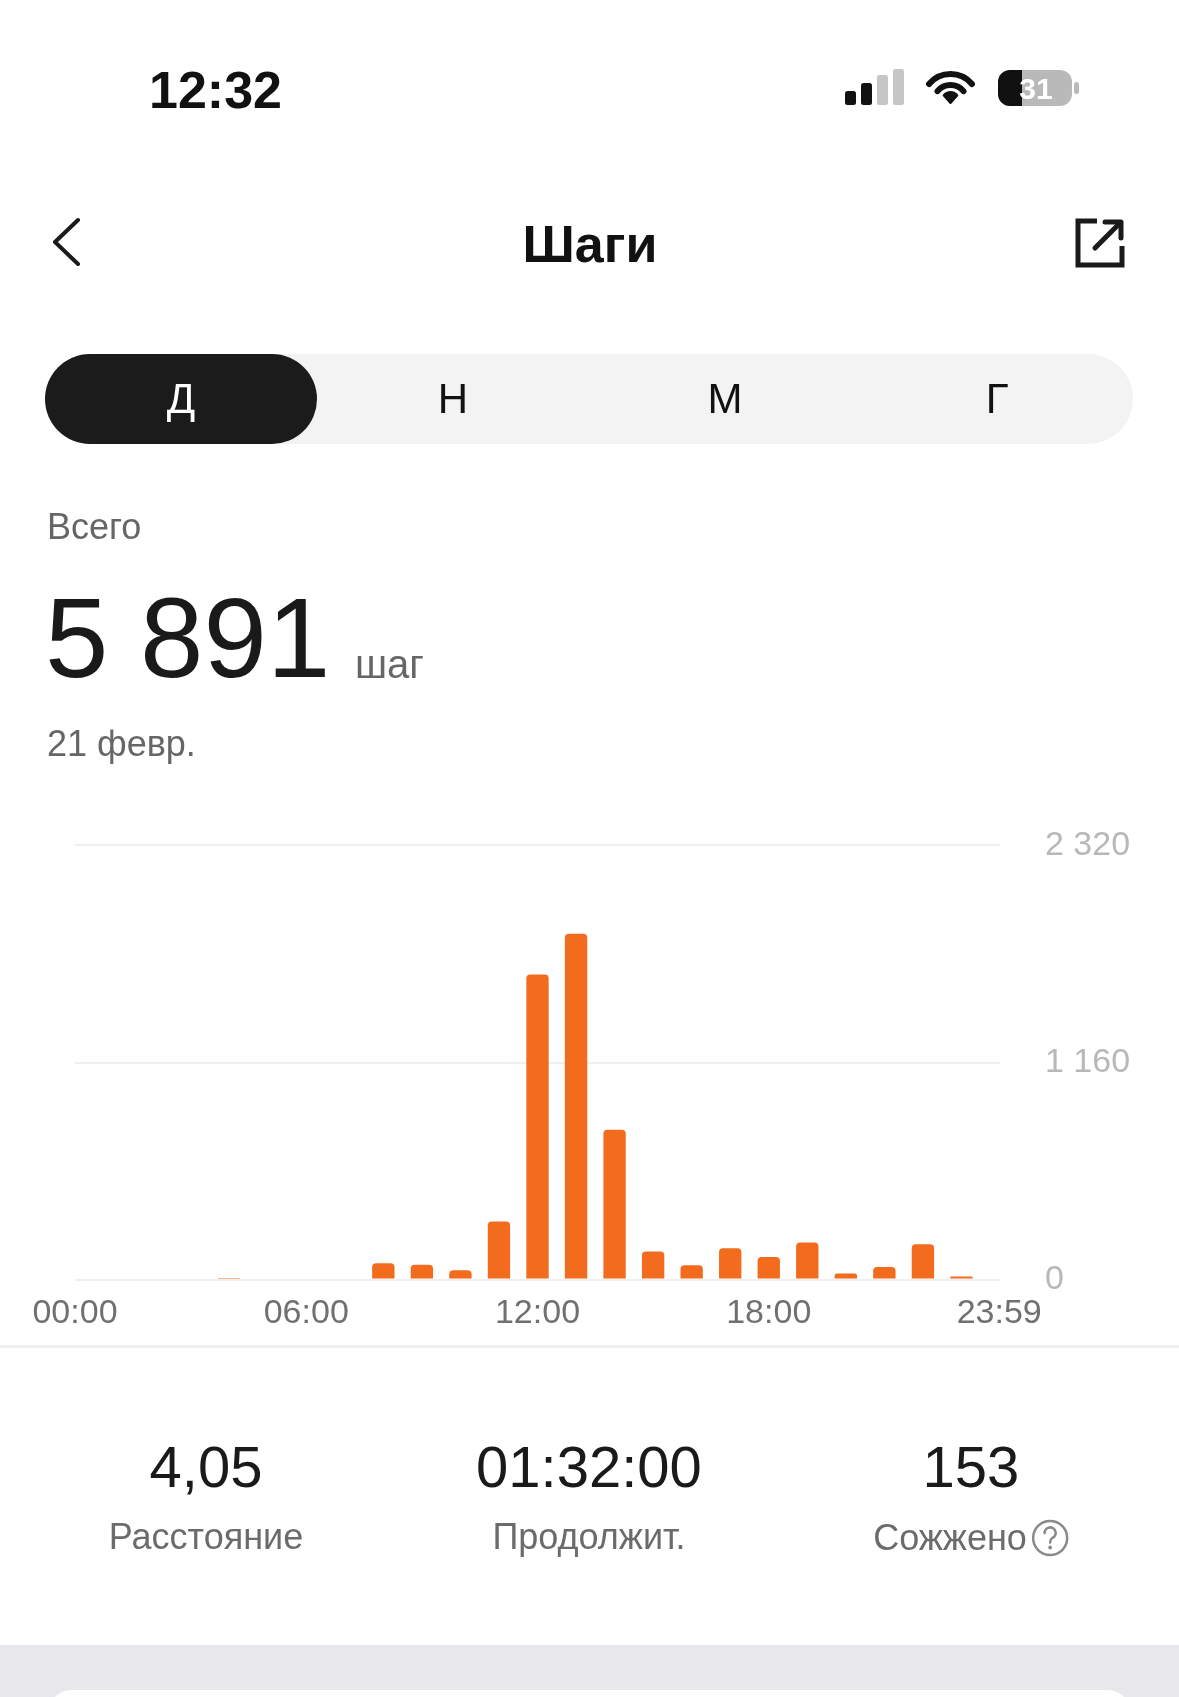 The width and height of the screenshot is (1179, 1697). What do you see at coordinates (1088, 842) in the screenshot?
I see `y-tick-label: 2 320` at bounding box center [1088, 842].